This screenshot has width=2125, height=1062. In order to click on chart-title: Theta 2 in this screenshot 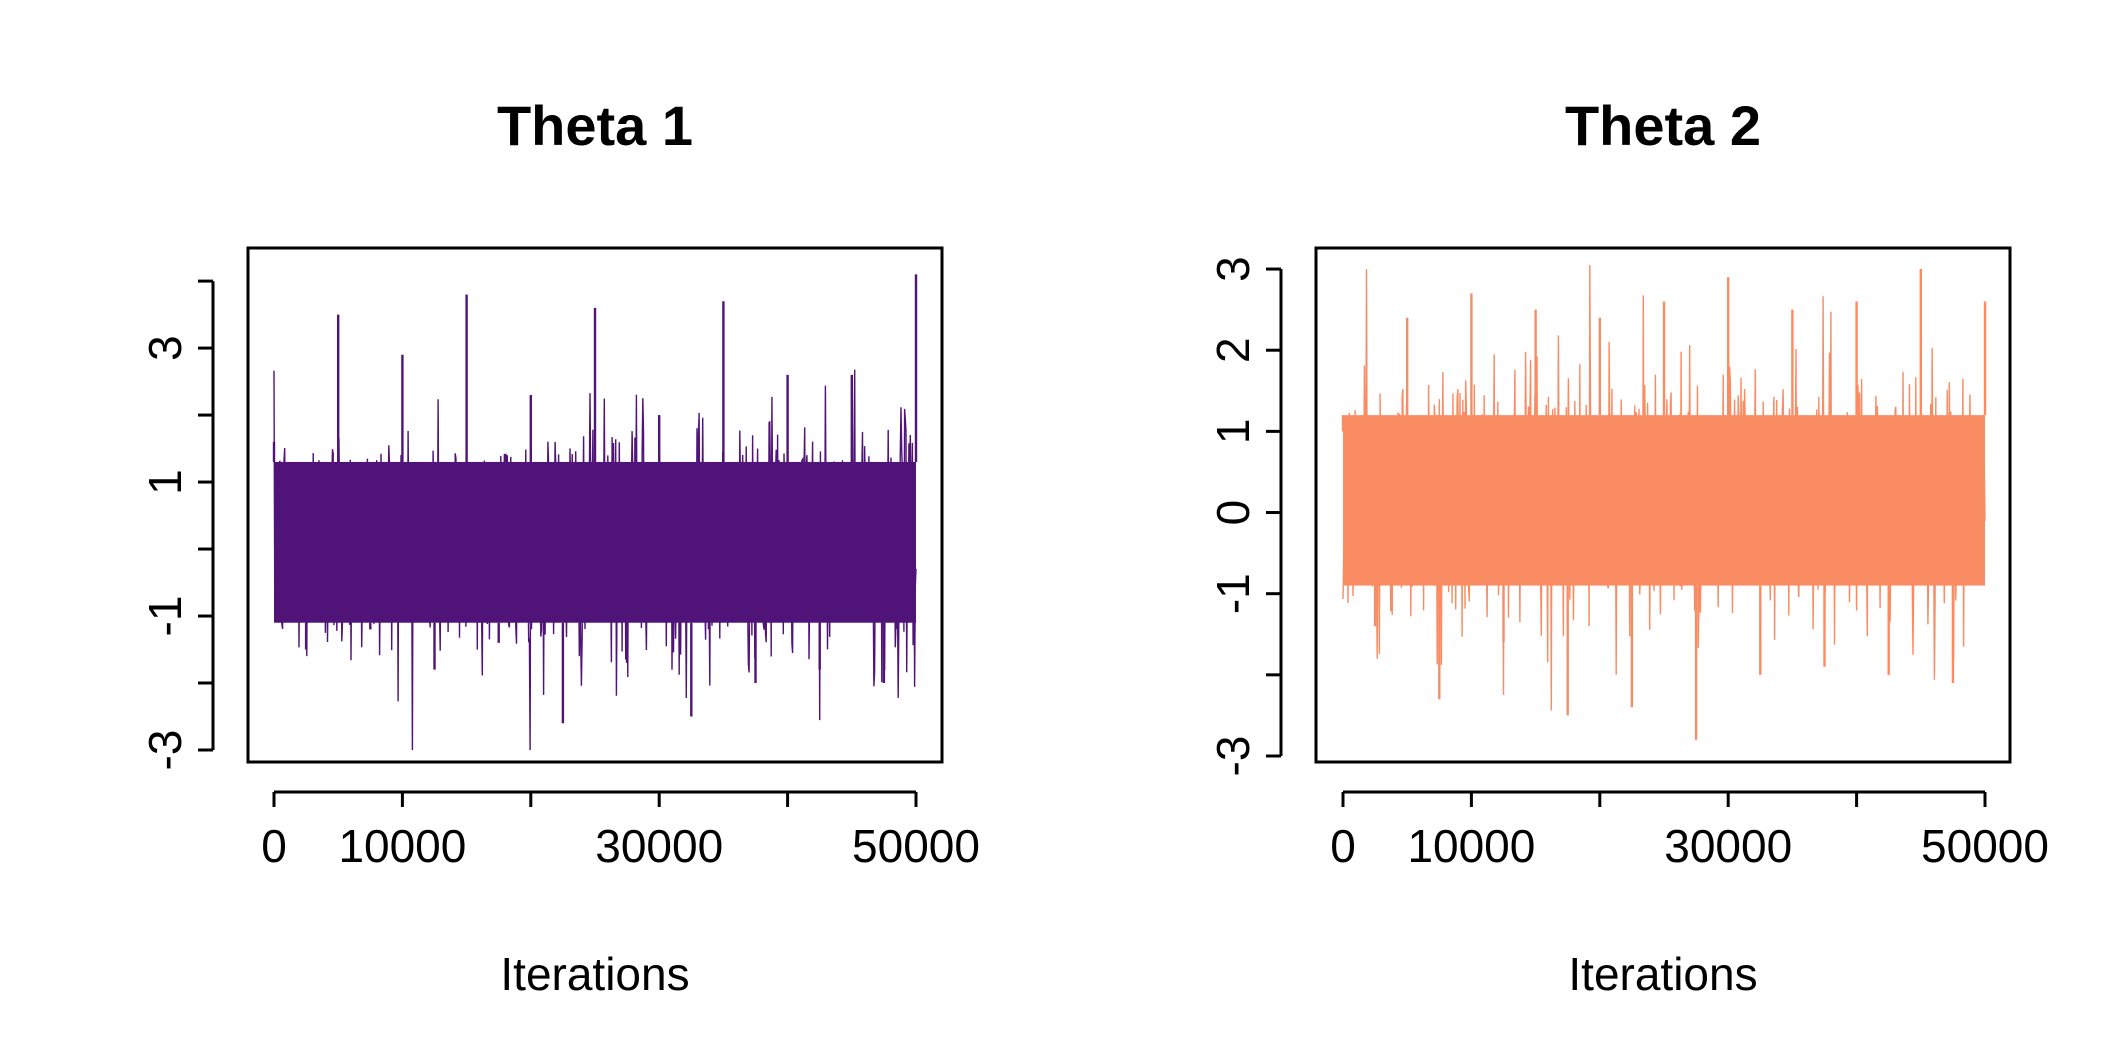, I will do `click(1663, 125)`.